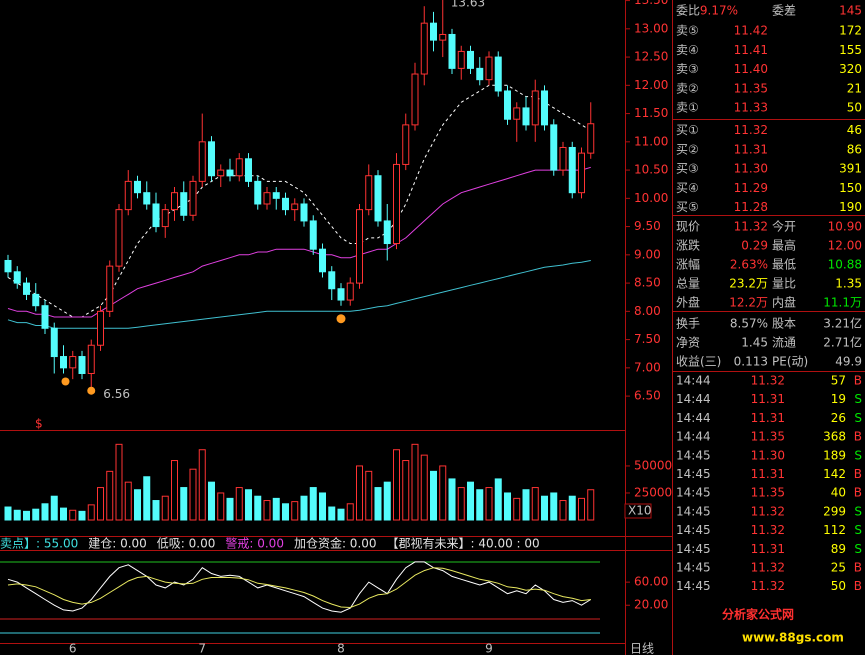 The height and width of the screenshot is (655, 865). I want to click on trade-volume: 368, so click(834, 437).